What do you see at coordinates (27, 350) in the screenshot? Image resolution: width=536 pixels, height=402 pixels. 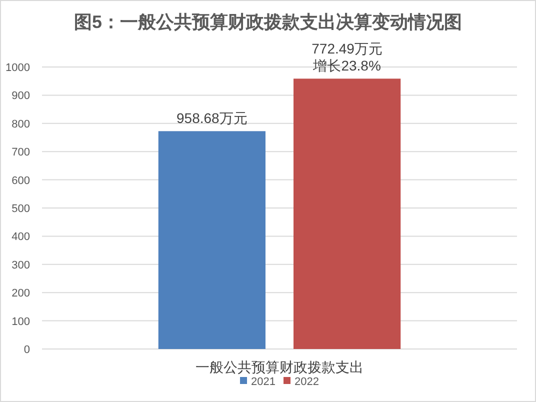 I see `y-tick-label: 0` at bounding box center [27, 350].